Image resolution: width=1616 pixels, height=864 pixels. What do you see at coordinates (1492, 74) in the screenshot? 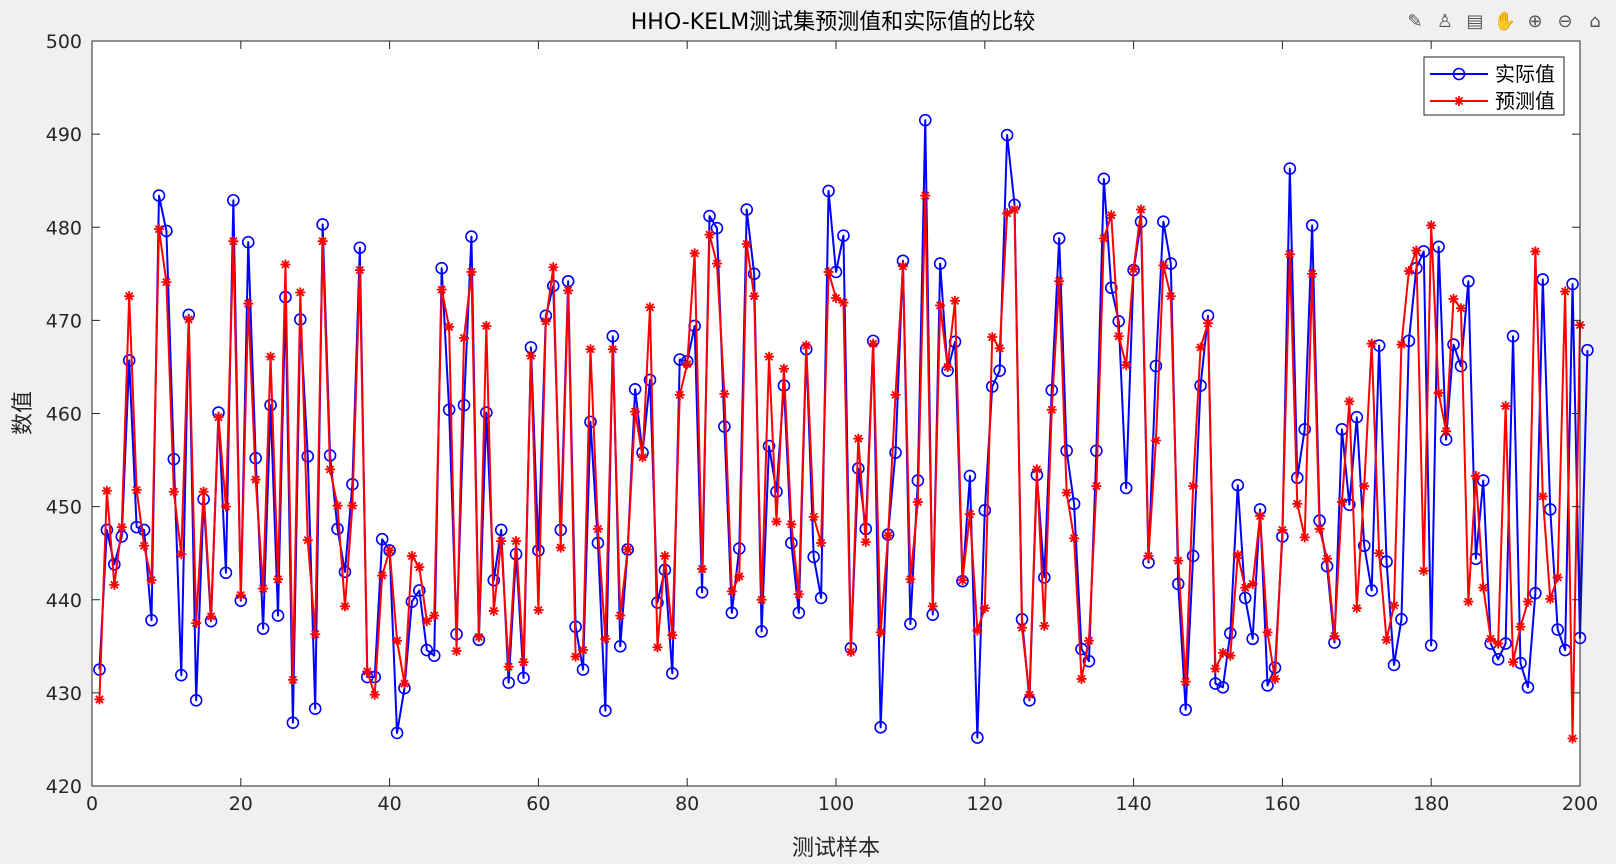
I see `legend-item: 实际值` at bounding box center [1492, 74].